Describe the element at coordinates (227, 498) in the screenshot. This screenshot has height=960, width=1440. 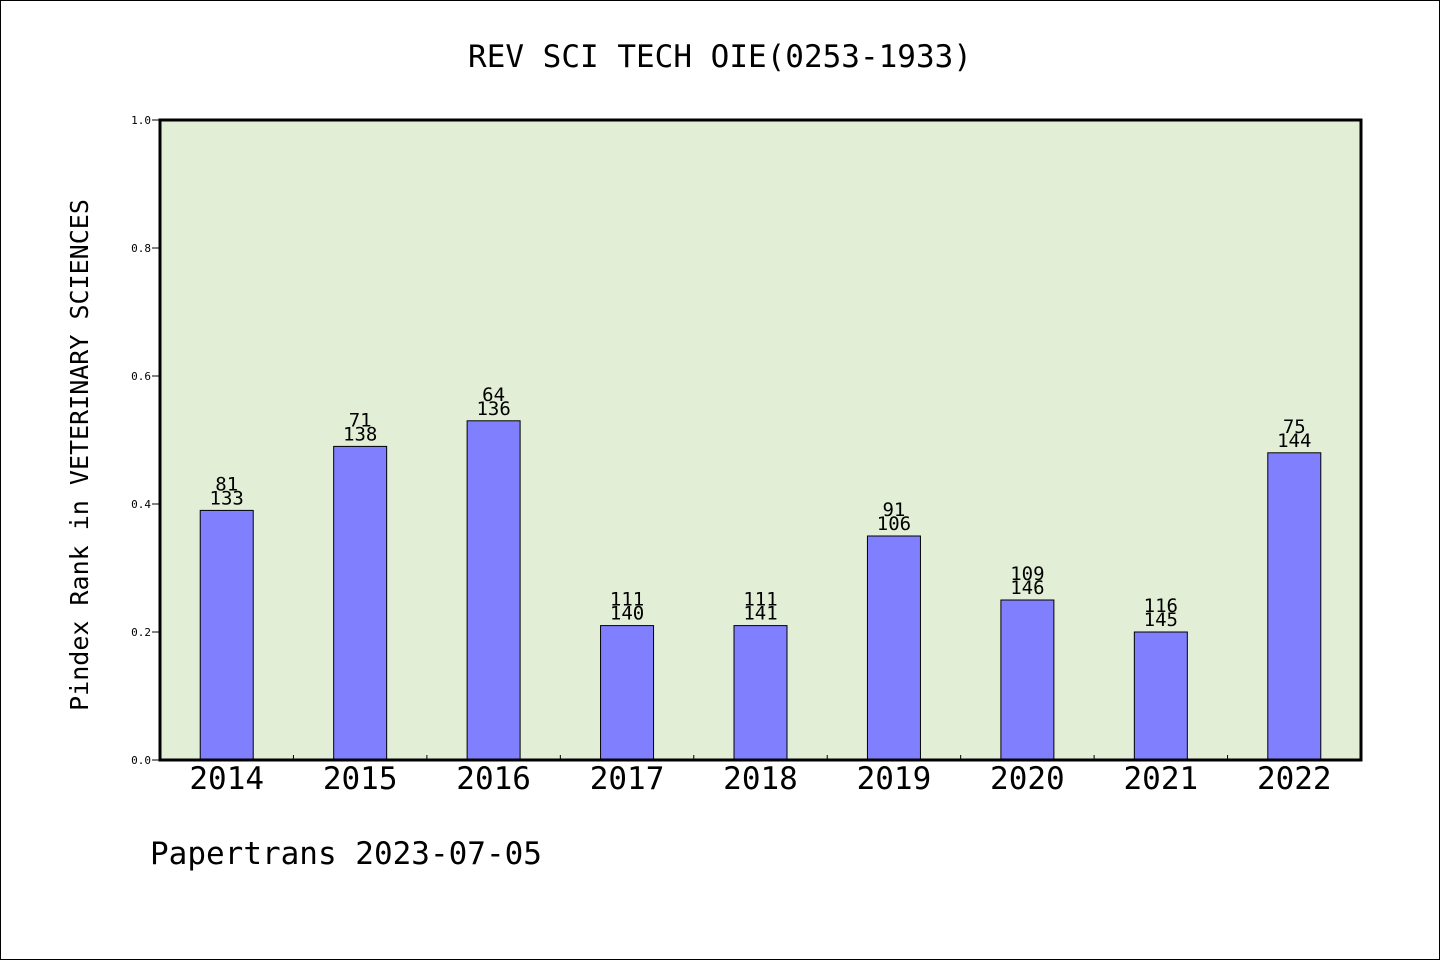
I see `data-label-bottom-2014: 133` at that location.